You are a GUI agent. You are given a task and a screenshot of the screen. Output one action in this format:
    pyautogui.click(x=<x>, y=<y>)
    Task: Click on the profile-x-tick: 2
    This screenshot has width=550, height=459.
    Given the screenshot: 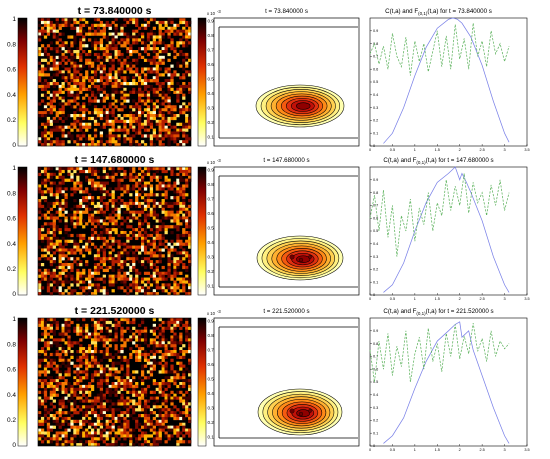 What is the action you would take?
    pyautogui.click(x=460, y=450)
    